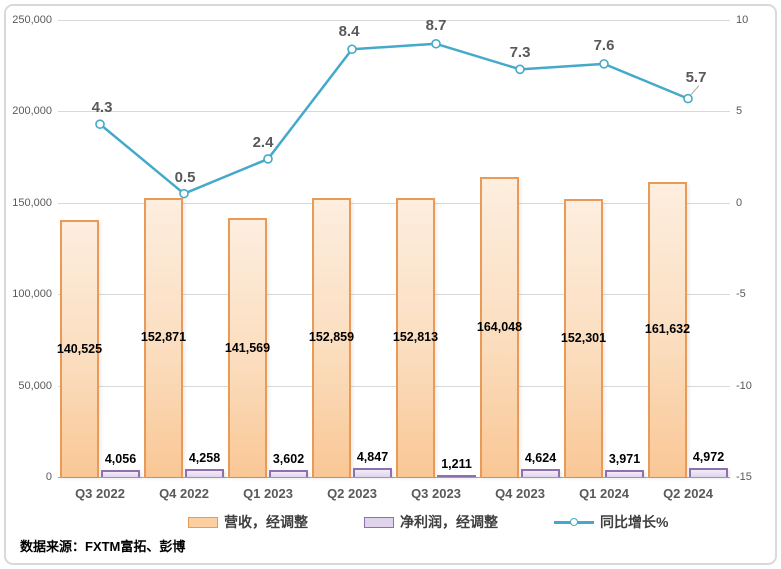 The width and height of the screenshot is (781, 569). Describe the element at coordinates (739, 202) in the screenshot. I see `right-axis-tick: 0` at that location.